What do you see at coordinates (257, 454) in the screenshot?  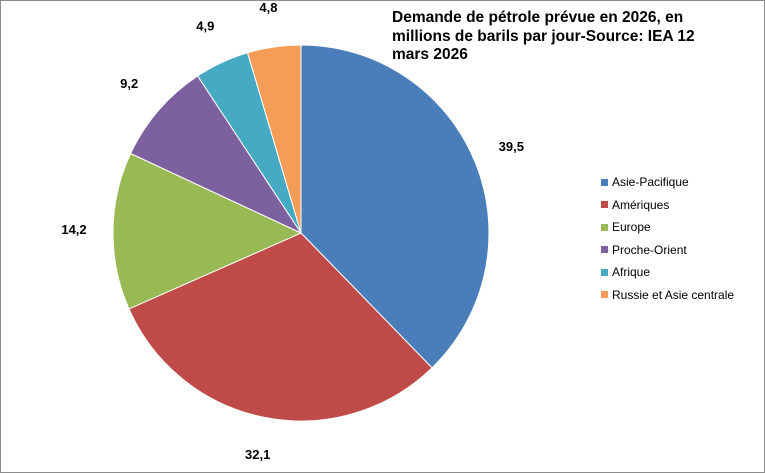 I see `data-label-ameriques: 32,1` at bounding box center [257, 454].